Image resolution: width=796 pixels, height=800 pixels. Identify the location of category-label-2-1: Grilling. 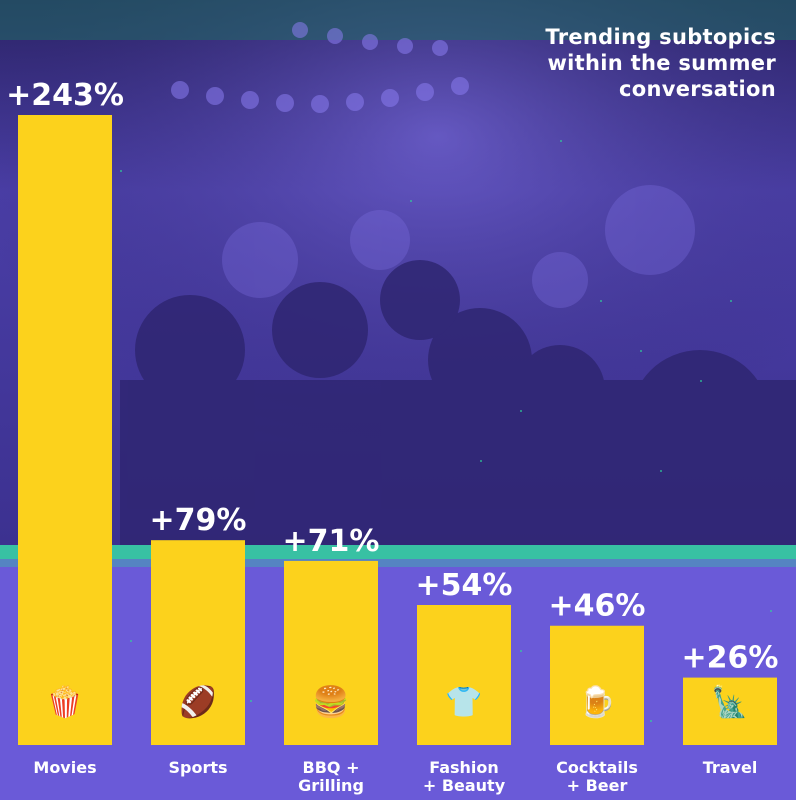
(331, 785).